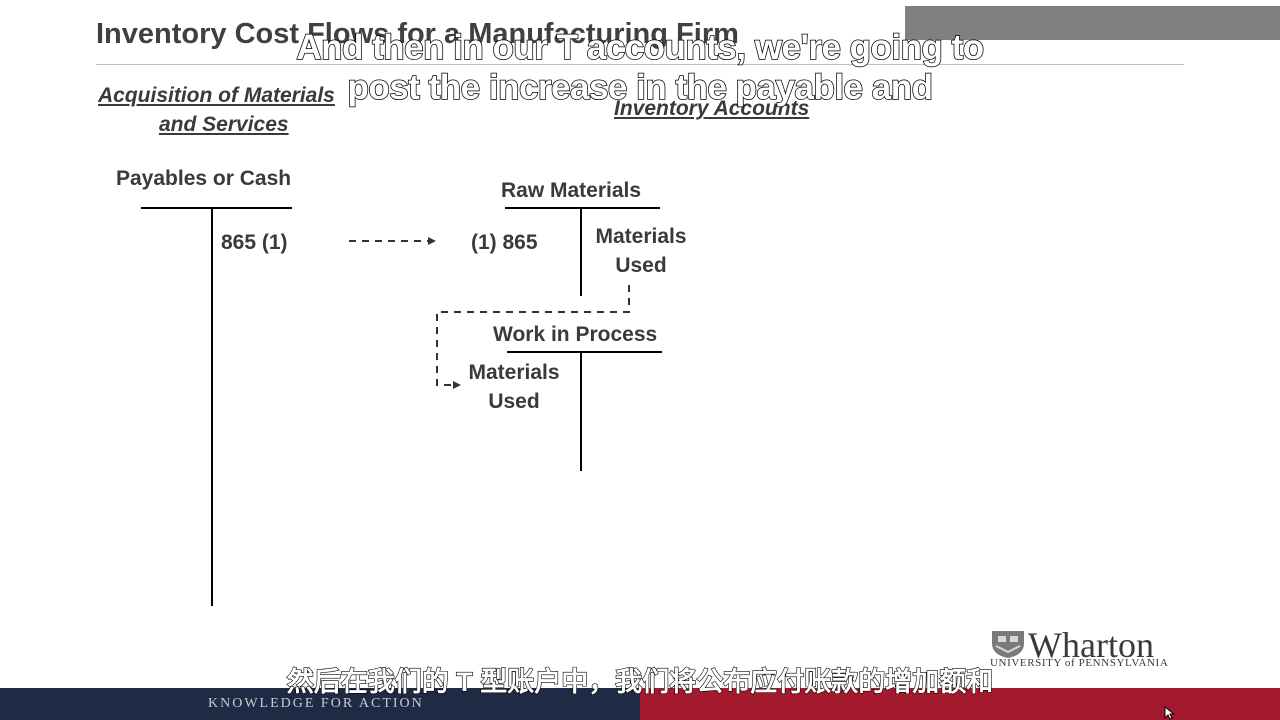 The image size is (1280, 720). I want to click on subtitle-english-line2: post the increase in the payable and, so click(640, 87).